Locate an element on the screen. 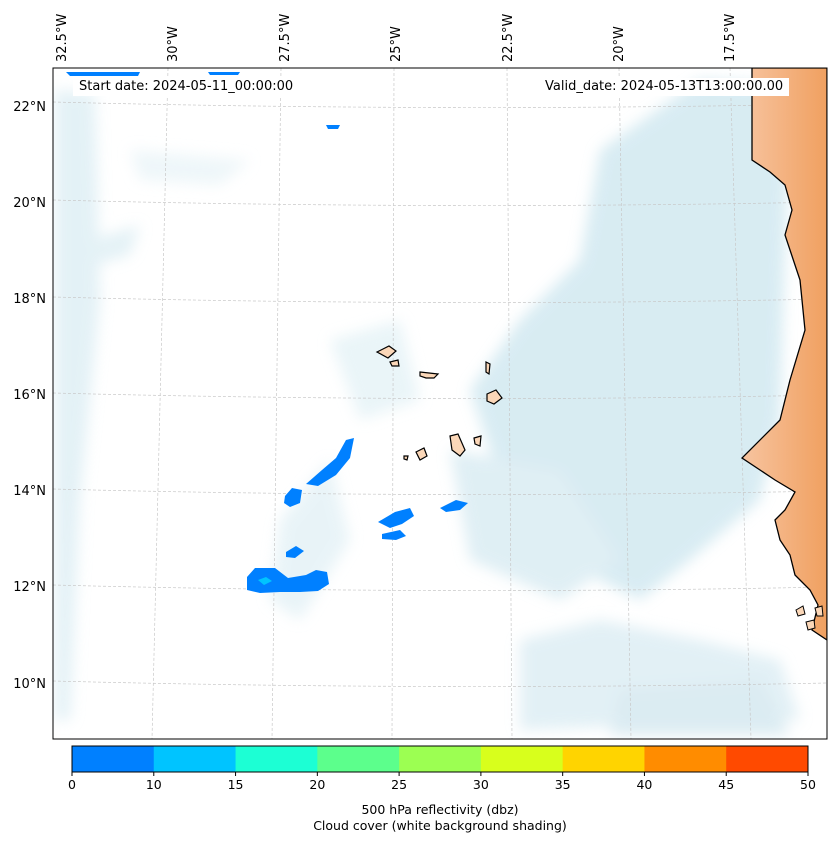 The width and height of the screenshot is (837, 847). colorbar-tick-label: 0 is located at coordinates (72, 784).